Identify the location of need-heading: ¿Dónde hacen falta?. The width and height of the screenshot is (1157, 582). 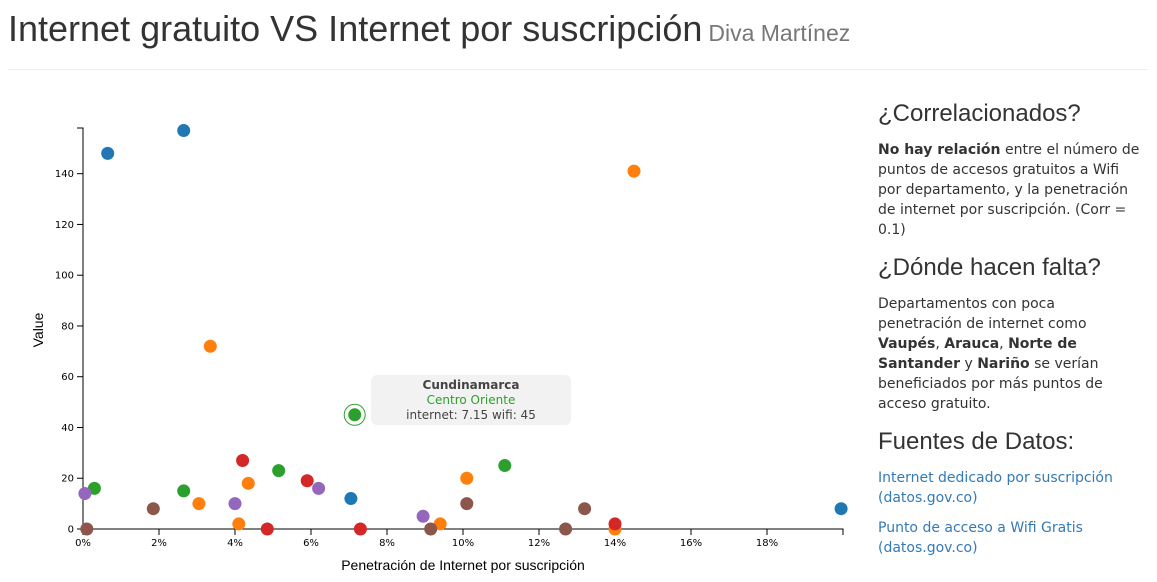
(989, 267).